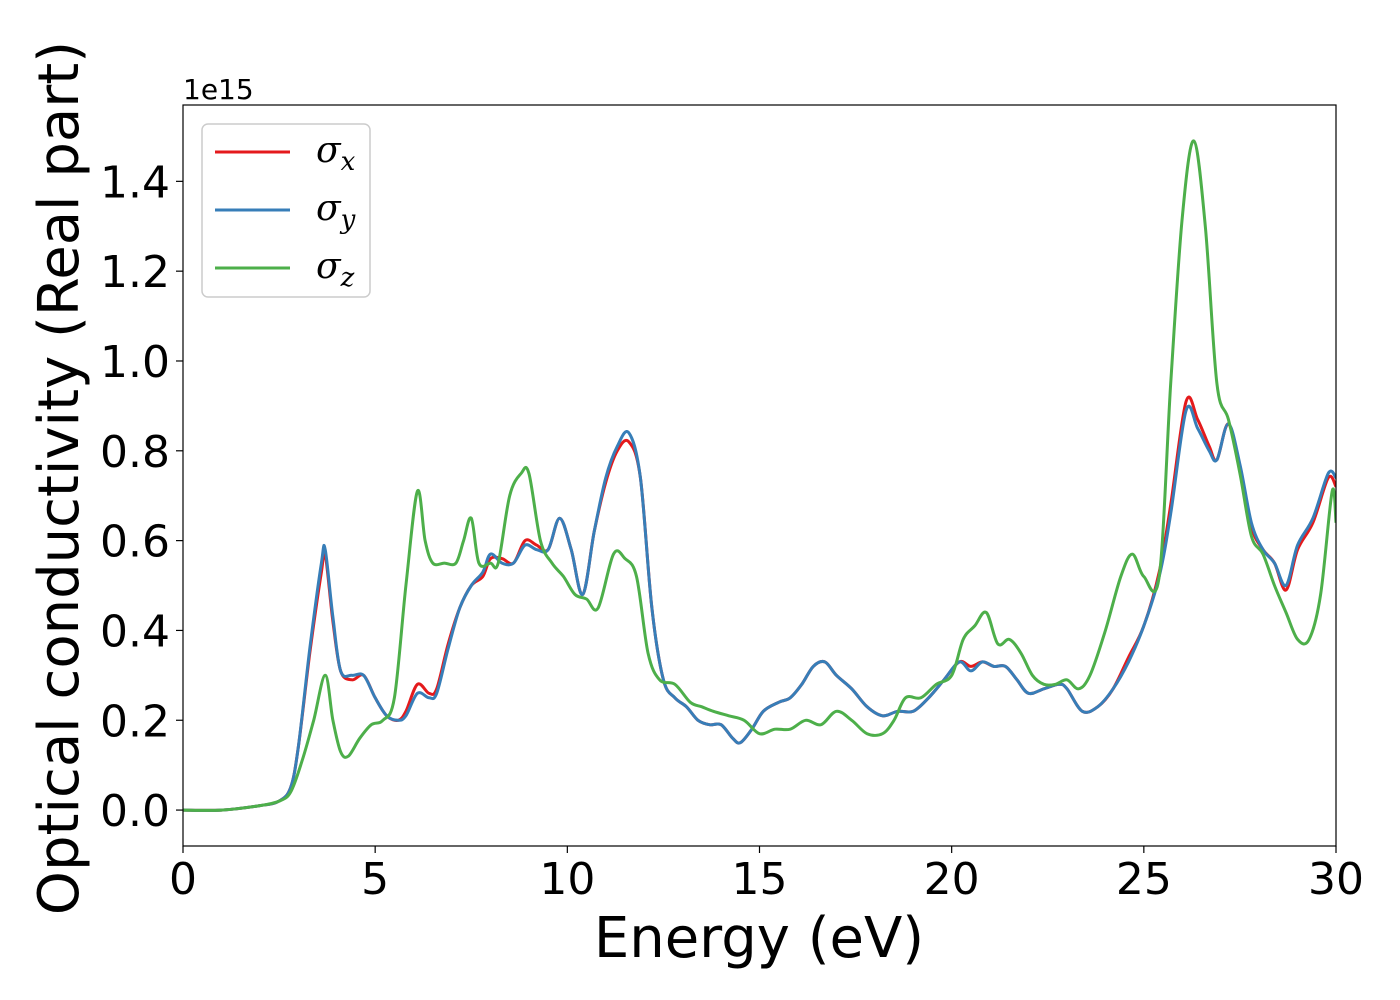 The height and width of the screenshot is (1000, 1400). What do you see at coordinates (375, 879) in the screenshot?
I see `x-tick-label: 5` at bounding box center [375, 879].